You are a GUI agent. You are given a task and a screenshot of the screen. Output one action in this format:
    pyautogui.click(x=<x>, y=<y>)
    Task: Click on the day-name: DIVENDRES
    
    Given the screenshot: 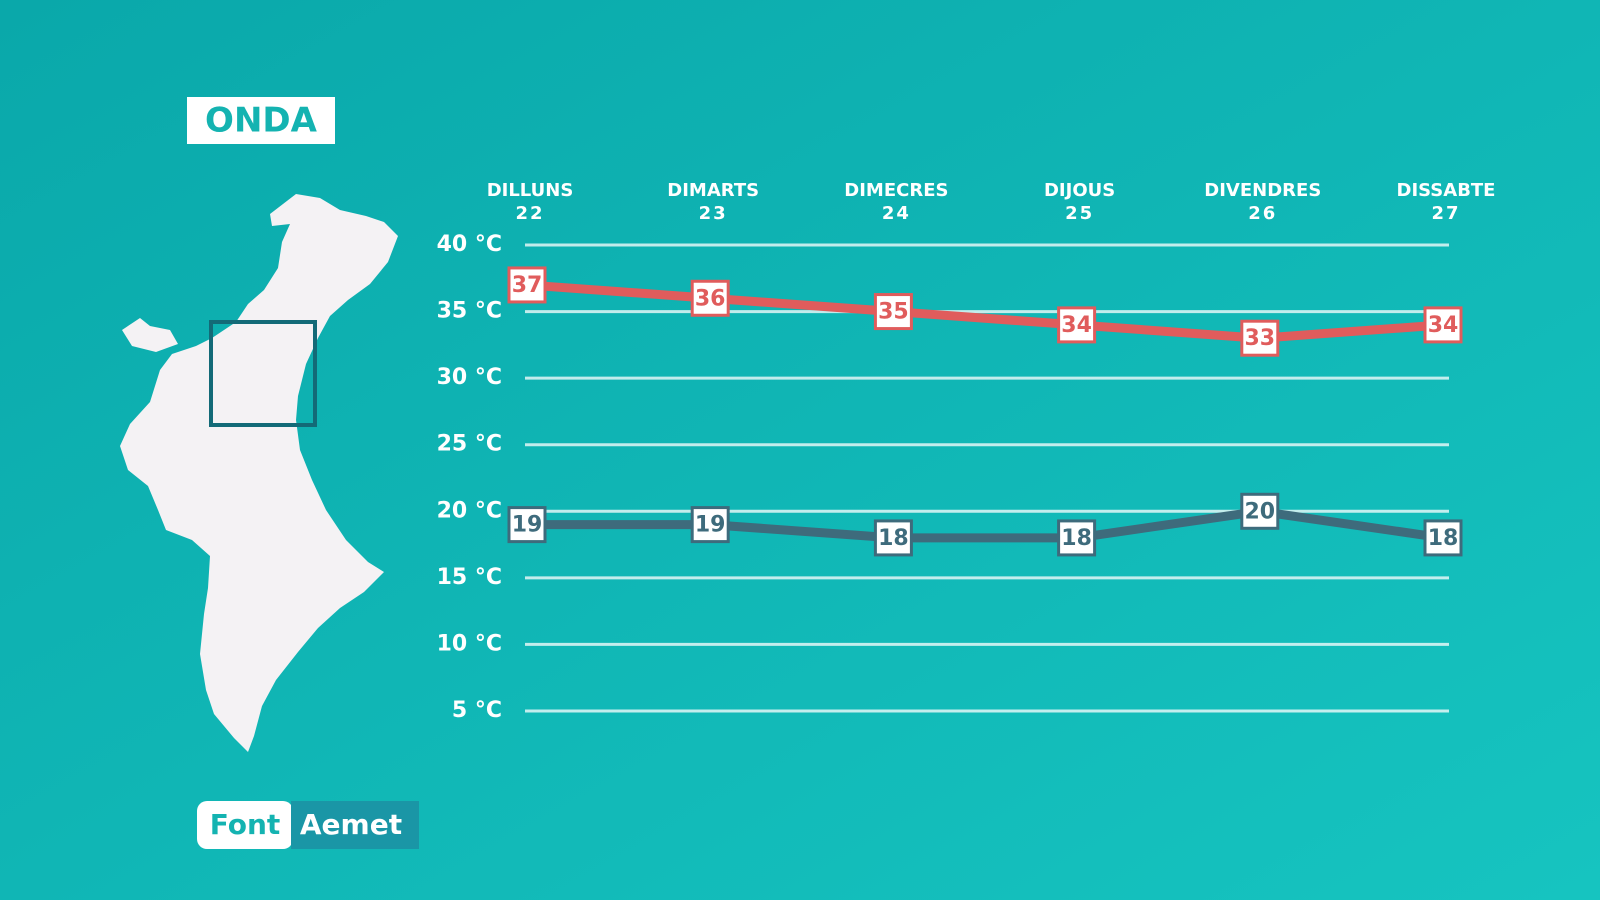 What is the action you would take?
    pyautogui.click(x=1262, y=190)
    